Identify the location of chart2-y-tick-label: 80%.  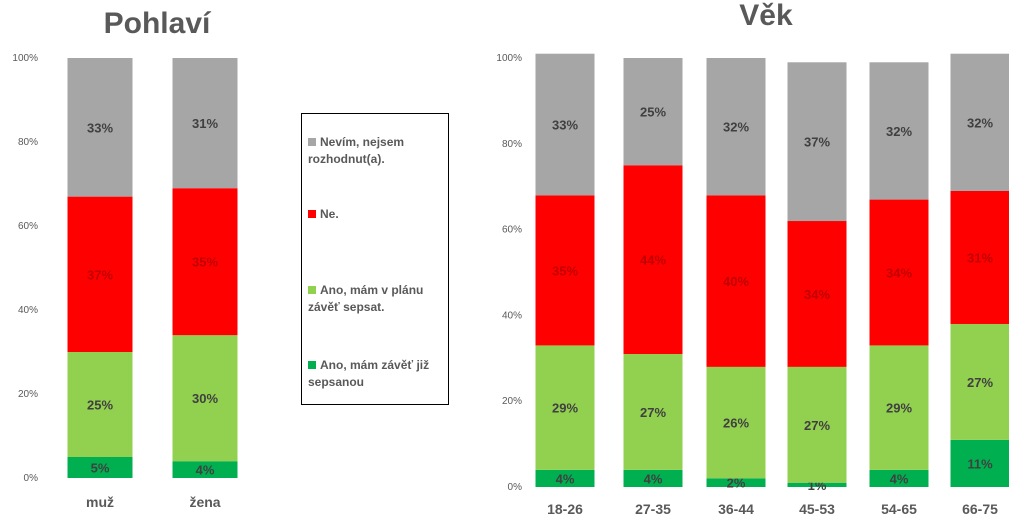
(512, 144).